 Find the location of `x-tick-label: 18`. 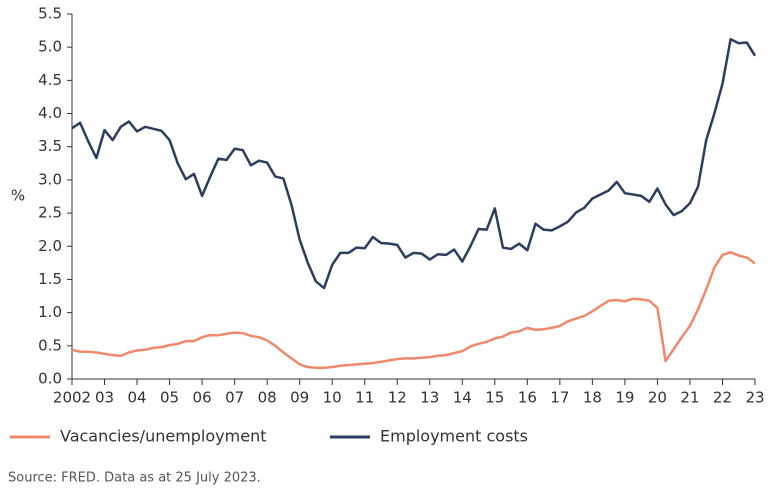

x-tick-label: 18 is located at coordinates (592, 398).